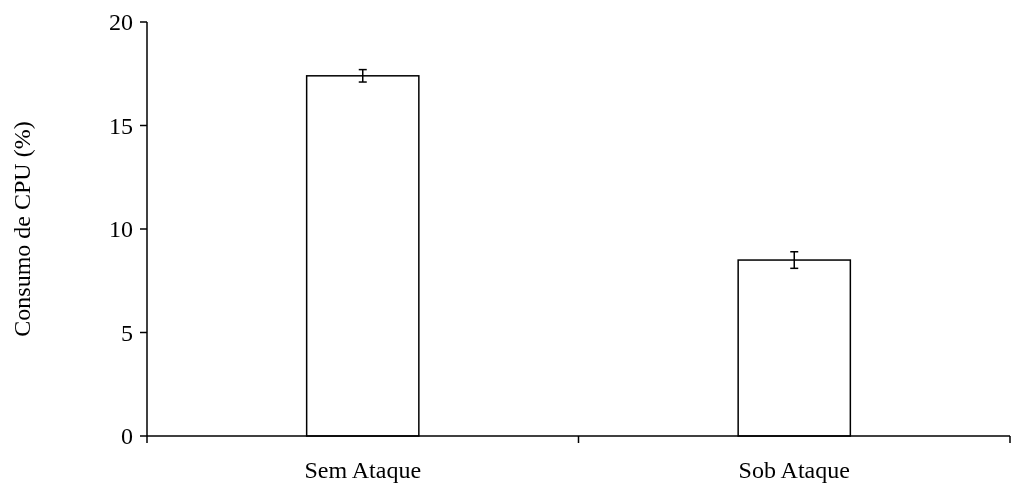 This screenshot has width=1014, height=500. I want to click on x-tick-label: Sob Ataque, so click(794, 470).